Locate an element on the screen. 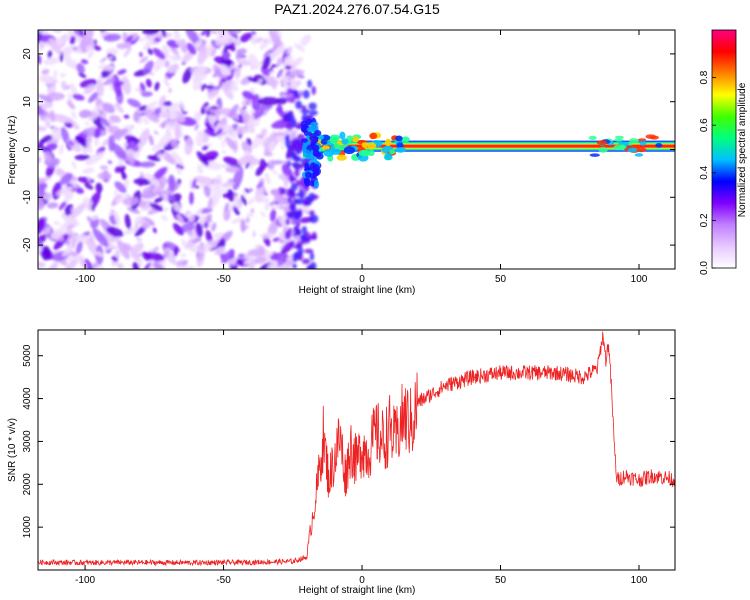 The width and height of the screenshot is (750, 600). x-tick-label: 100 is located at coordinates (639, 279).